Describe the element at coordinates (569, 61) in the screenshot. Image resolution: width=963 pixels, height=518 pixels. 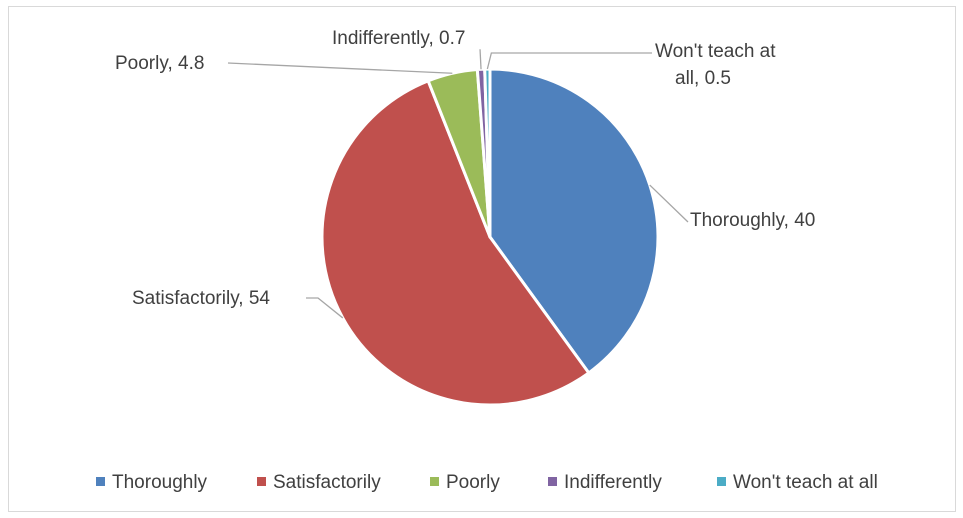
I see `leader-line-won-t-teach-at-all` at that location.